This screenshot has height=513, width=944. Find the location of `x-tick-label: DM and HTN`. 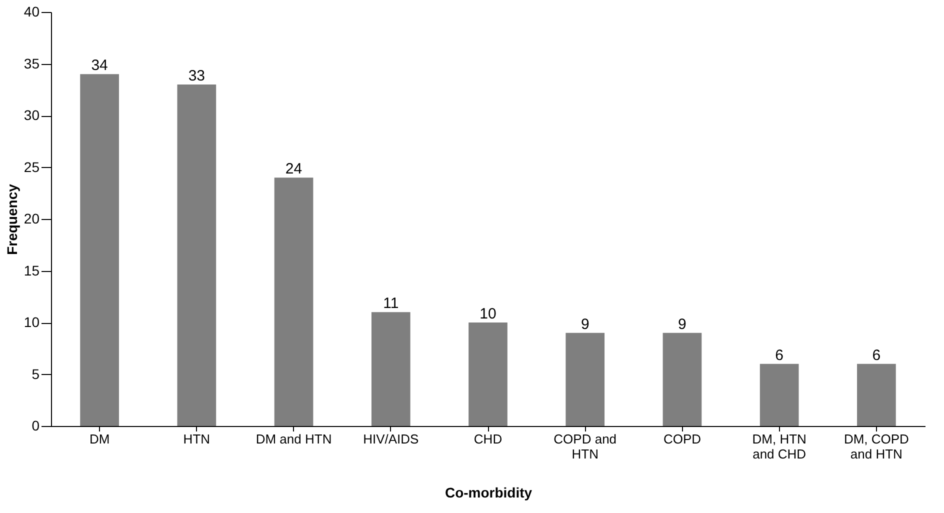

x-tick-label: DM and HTN is located at coordinates (294, 439).